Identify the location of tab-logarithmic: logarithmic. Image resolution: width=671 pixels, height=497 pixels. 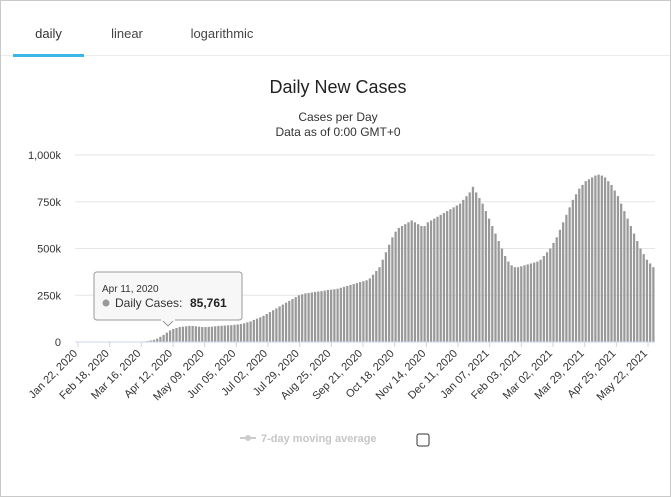
(222, 28).